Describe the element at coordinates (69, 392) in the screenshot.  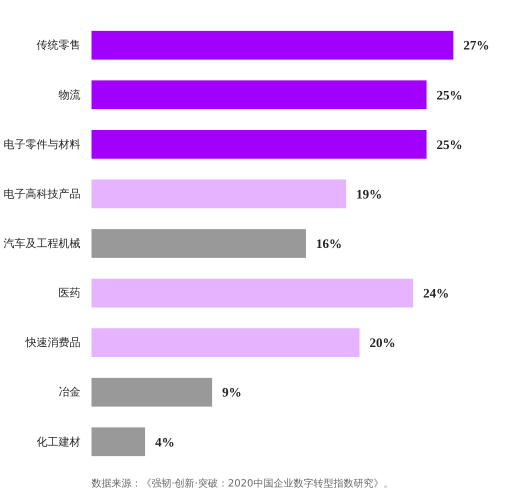
I see `y-tick-label: 冶金` at that location.